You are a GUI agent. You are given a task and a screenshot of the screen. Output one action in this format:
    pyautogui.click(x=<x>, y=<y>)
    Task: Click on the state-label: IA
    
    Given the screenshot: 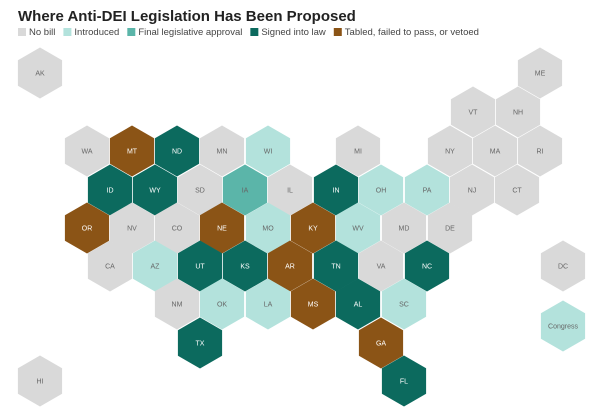 What is the action you would take?
    pyautogui.click(x=245, y=190)
    